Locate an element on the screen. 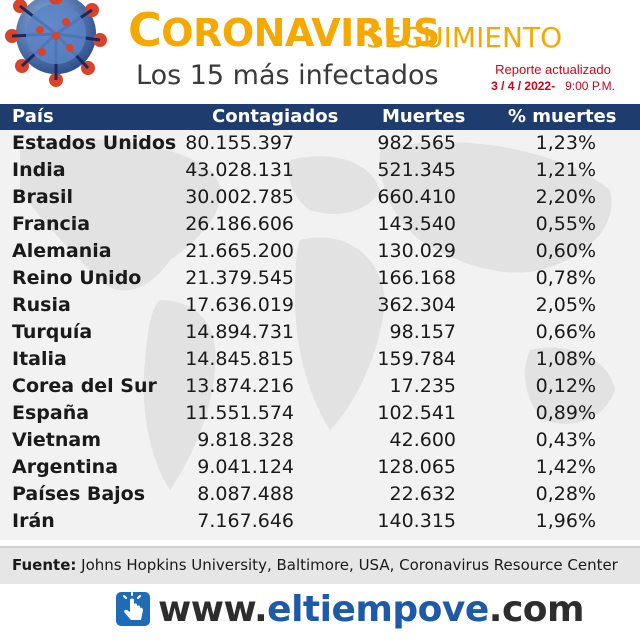 The height and width of the screenshot is (640, 640). deaths-cell: 143.540 is located at coordinates (416, 224).